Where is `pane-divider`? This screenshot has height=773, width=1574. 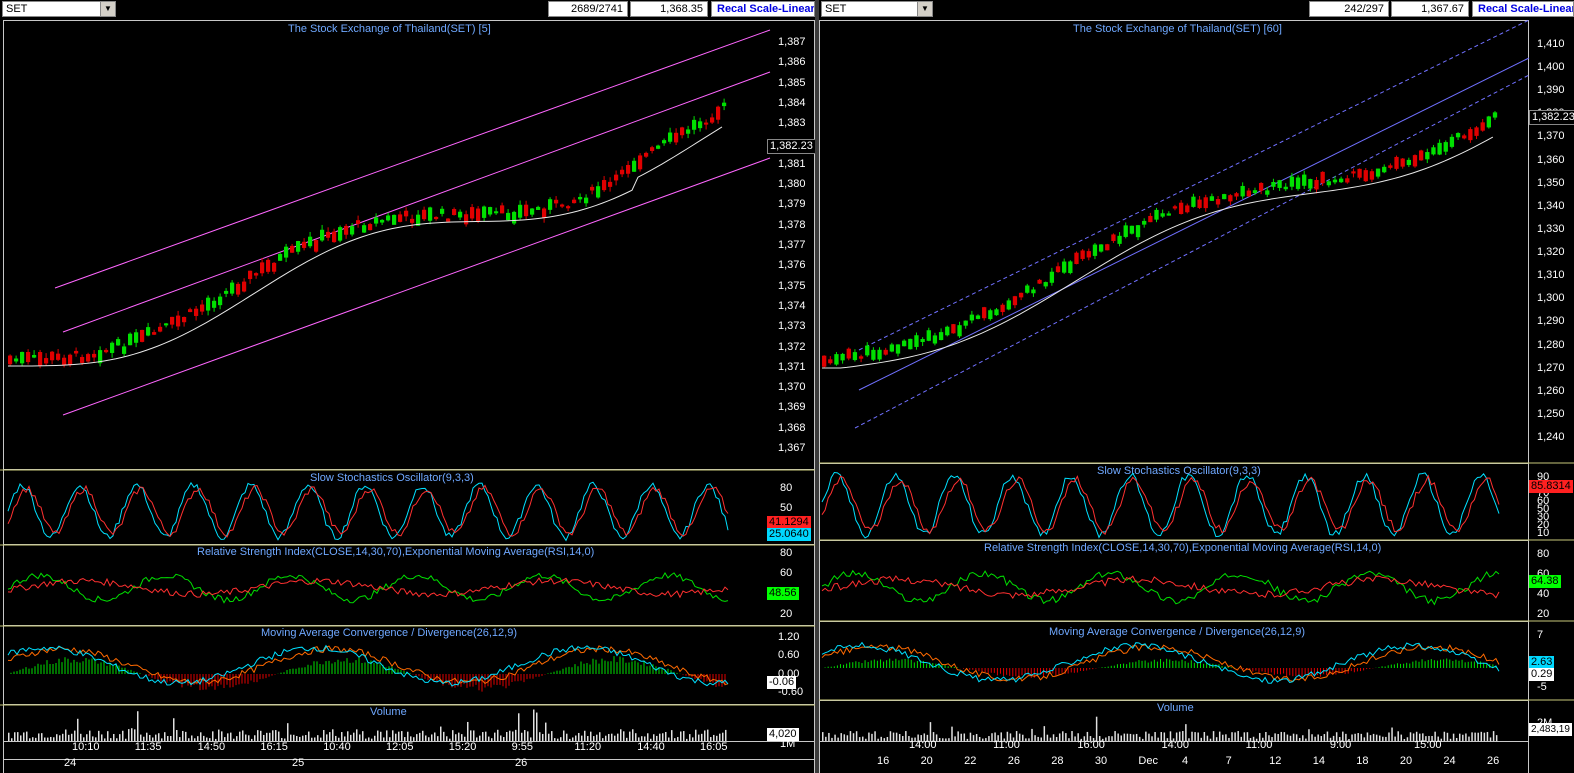
pane-divider is located at coordinates (817, 386).